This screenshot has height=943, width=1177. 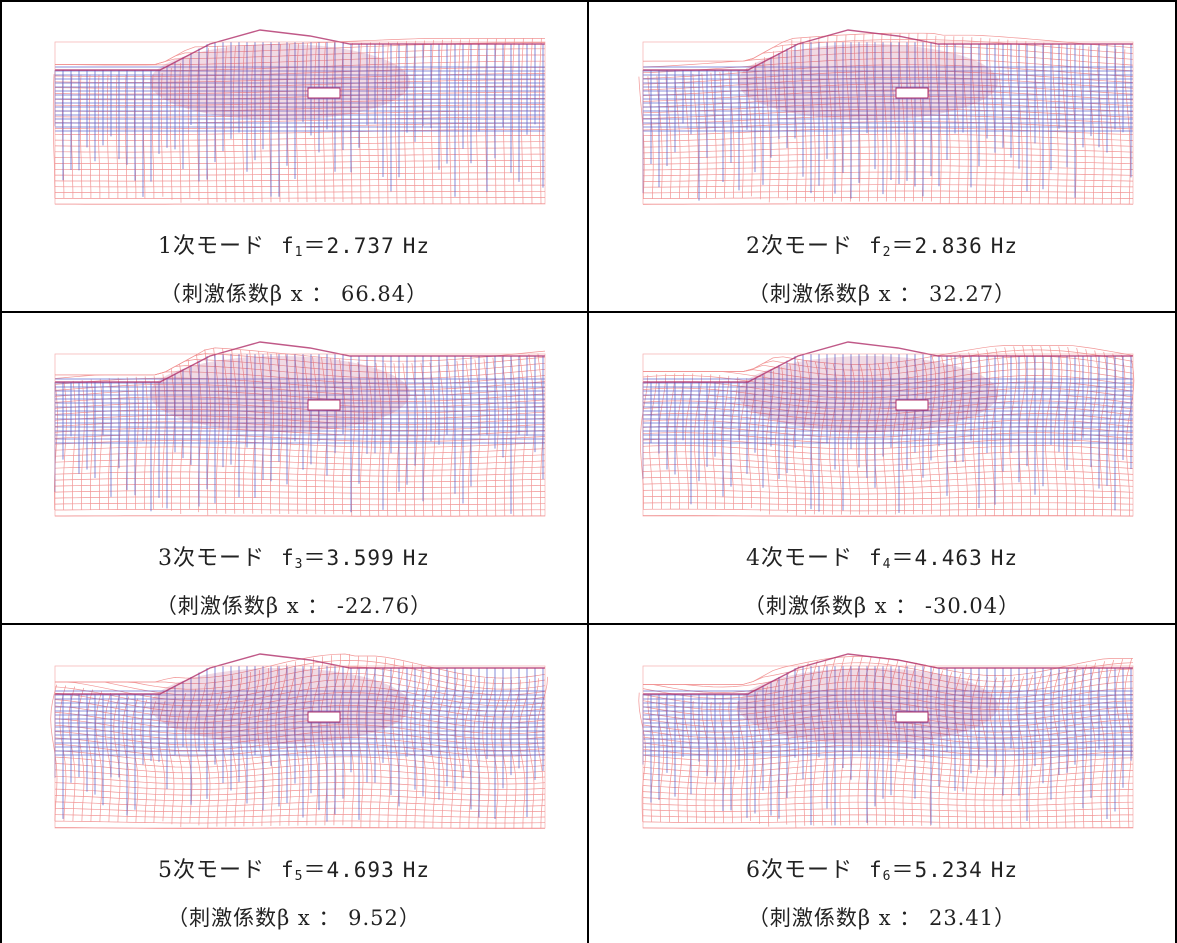 I want to click on participation-factor-caption: （刺激係数β x ： 23.41）, so click(x=882, y=917).